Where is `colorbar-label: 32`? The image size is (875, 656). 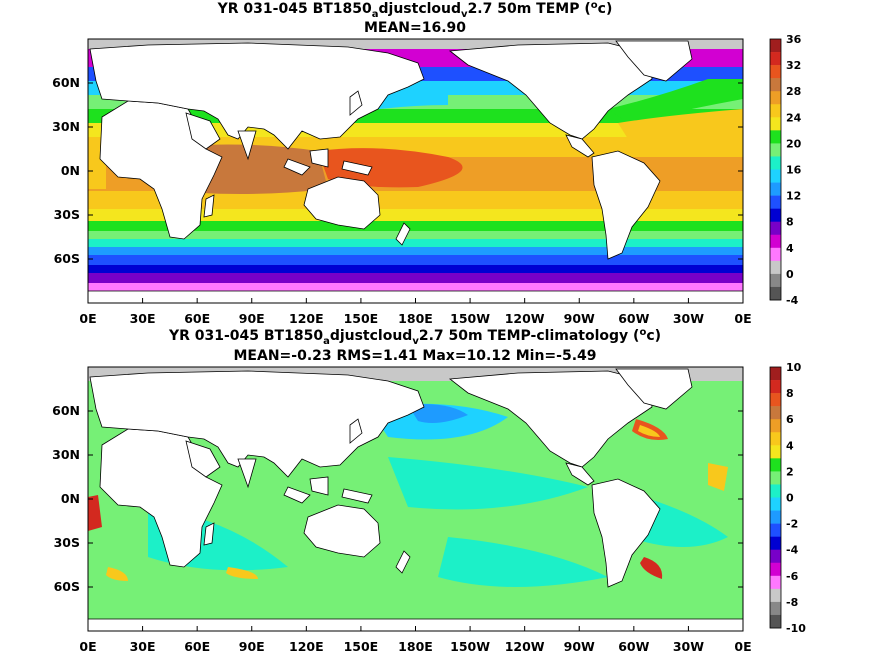
colorbar-label: 32 is located at coordinates (793, 65).